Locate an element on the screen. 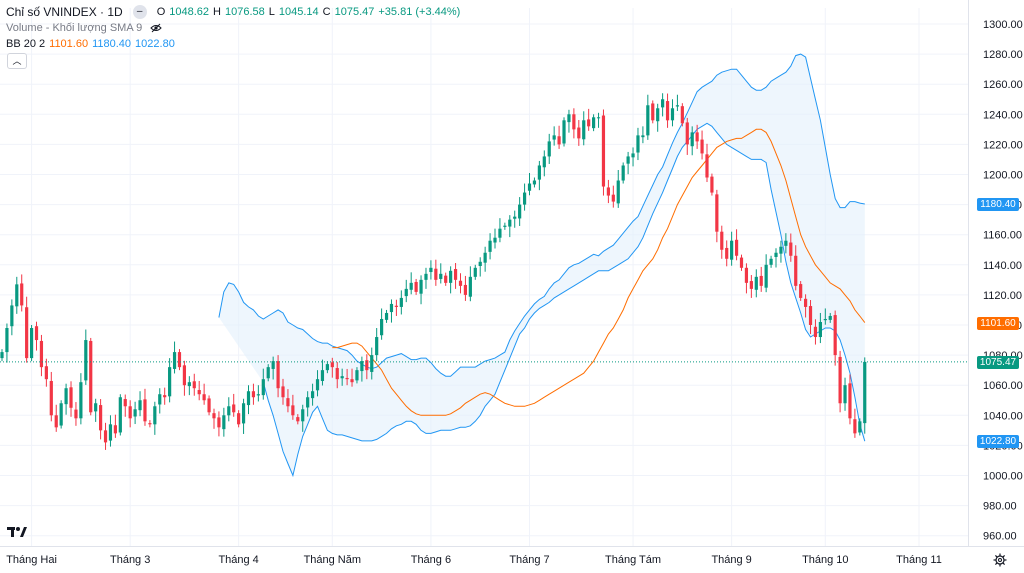  y-tick-label: 960.00 is located at coordinates (1000, 537).